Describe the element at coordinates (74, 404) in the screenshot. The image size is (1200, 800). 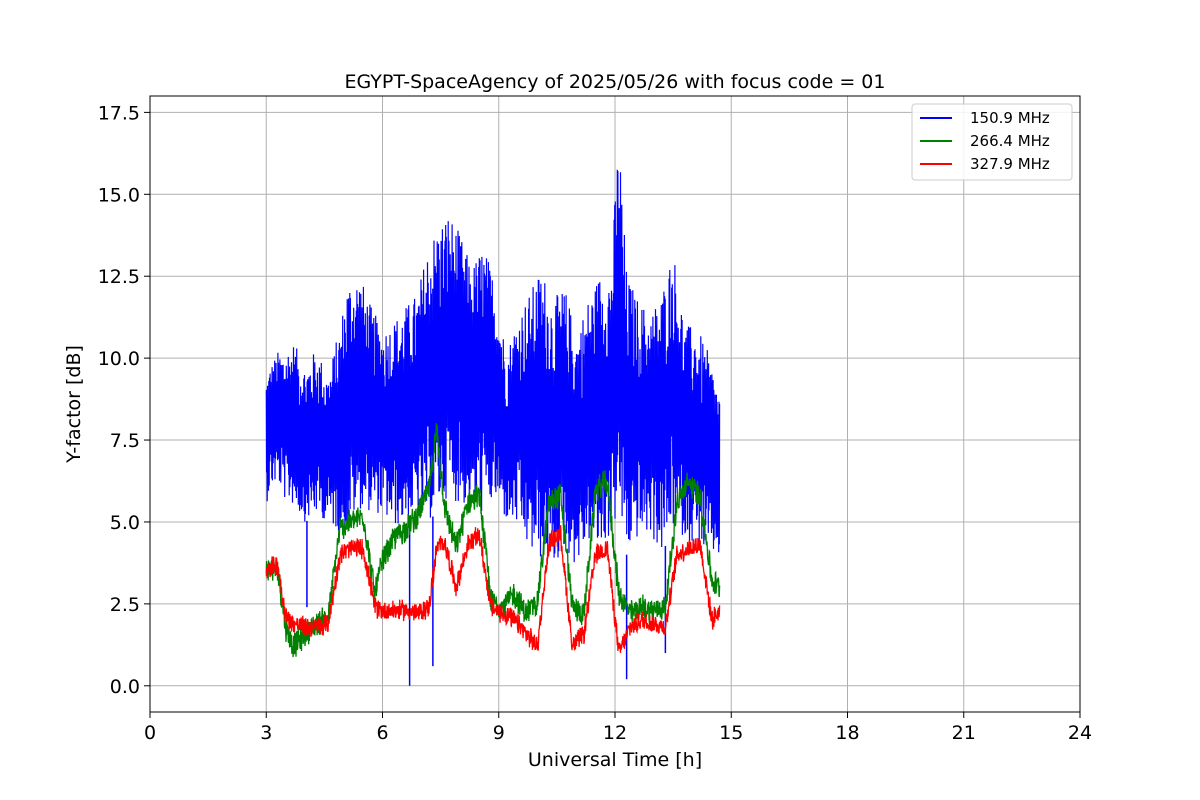
I see `y-axis-label: Y-factor [dB]` at that location.